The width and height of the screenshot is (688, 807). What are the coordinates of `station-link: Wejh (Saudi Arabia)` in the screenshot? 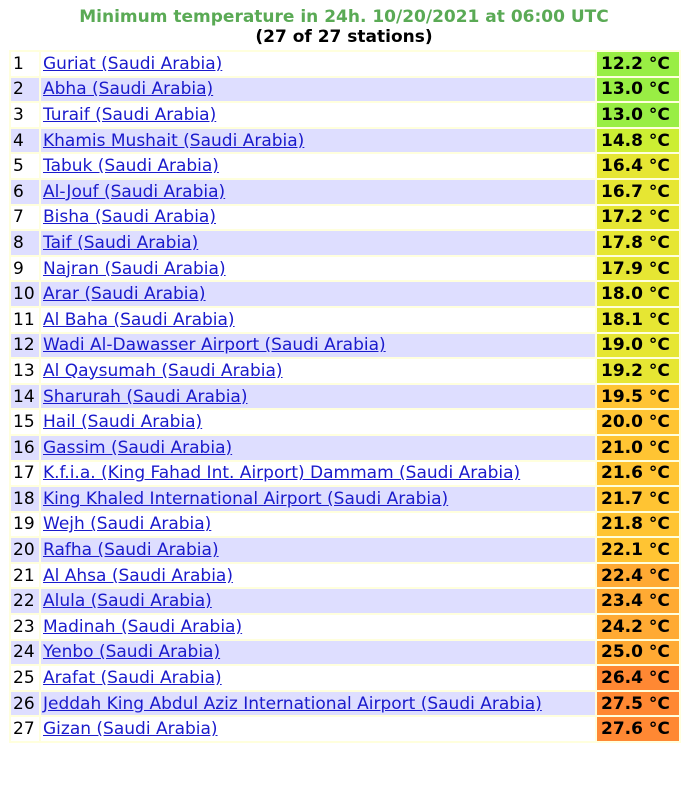 It's located at (127, 524).